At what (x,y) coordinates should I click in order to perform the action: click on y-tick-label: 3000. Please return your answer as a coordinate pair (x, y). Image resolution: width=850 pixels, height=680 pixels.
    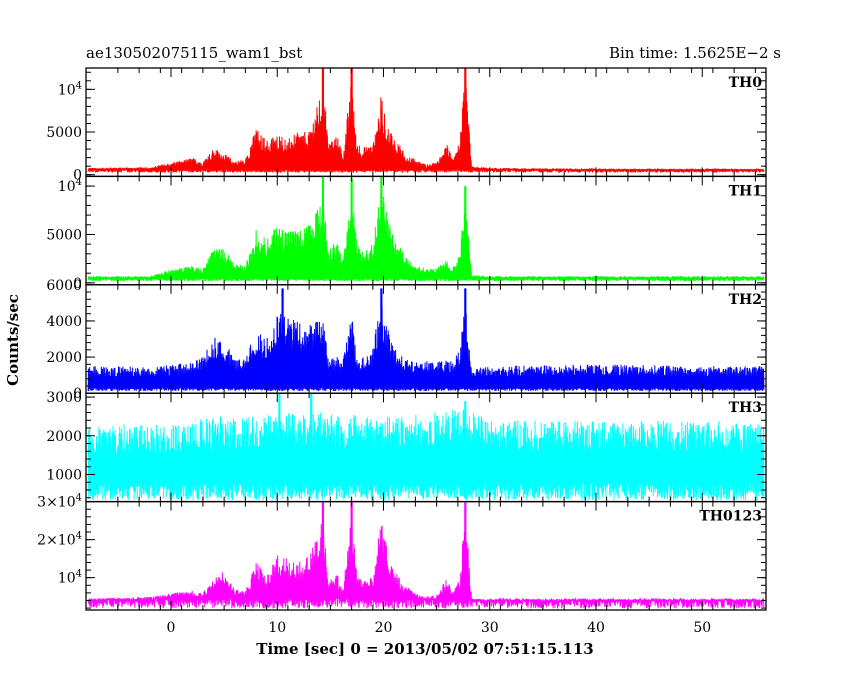
    Looking at the image, I should click on (64, 398).